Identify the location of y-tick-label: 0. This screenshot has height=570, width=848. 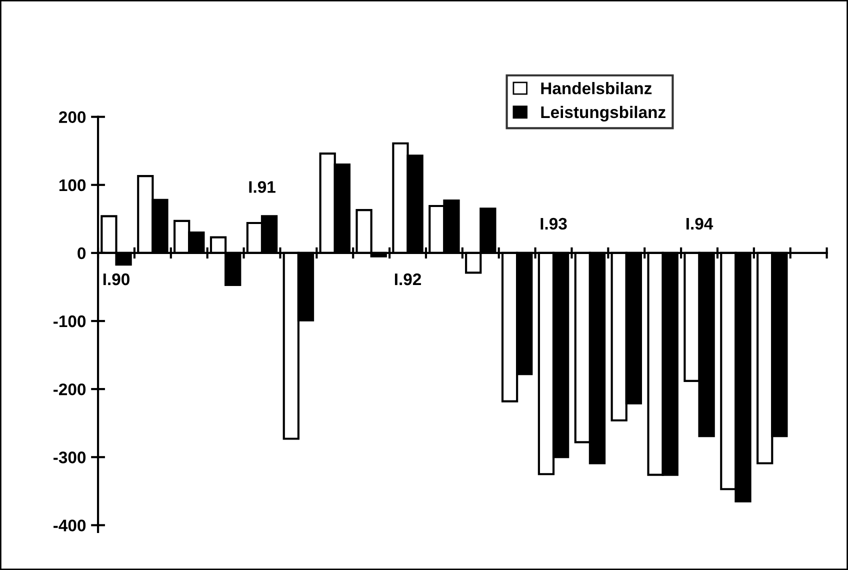
(82, 253).